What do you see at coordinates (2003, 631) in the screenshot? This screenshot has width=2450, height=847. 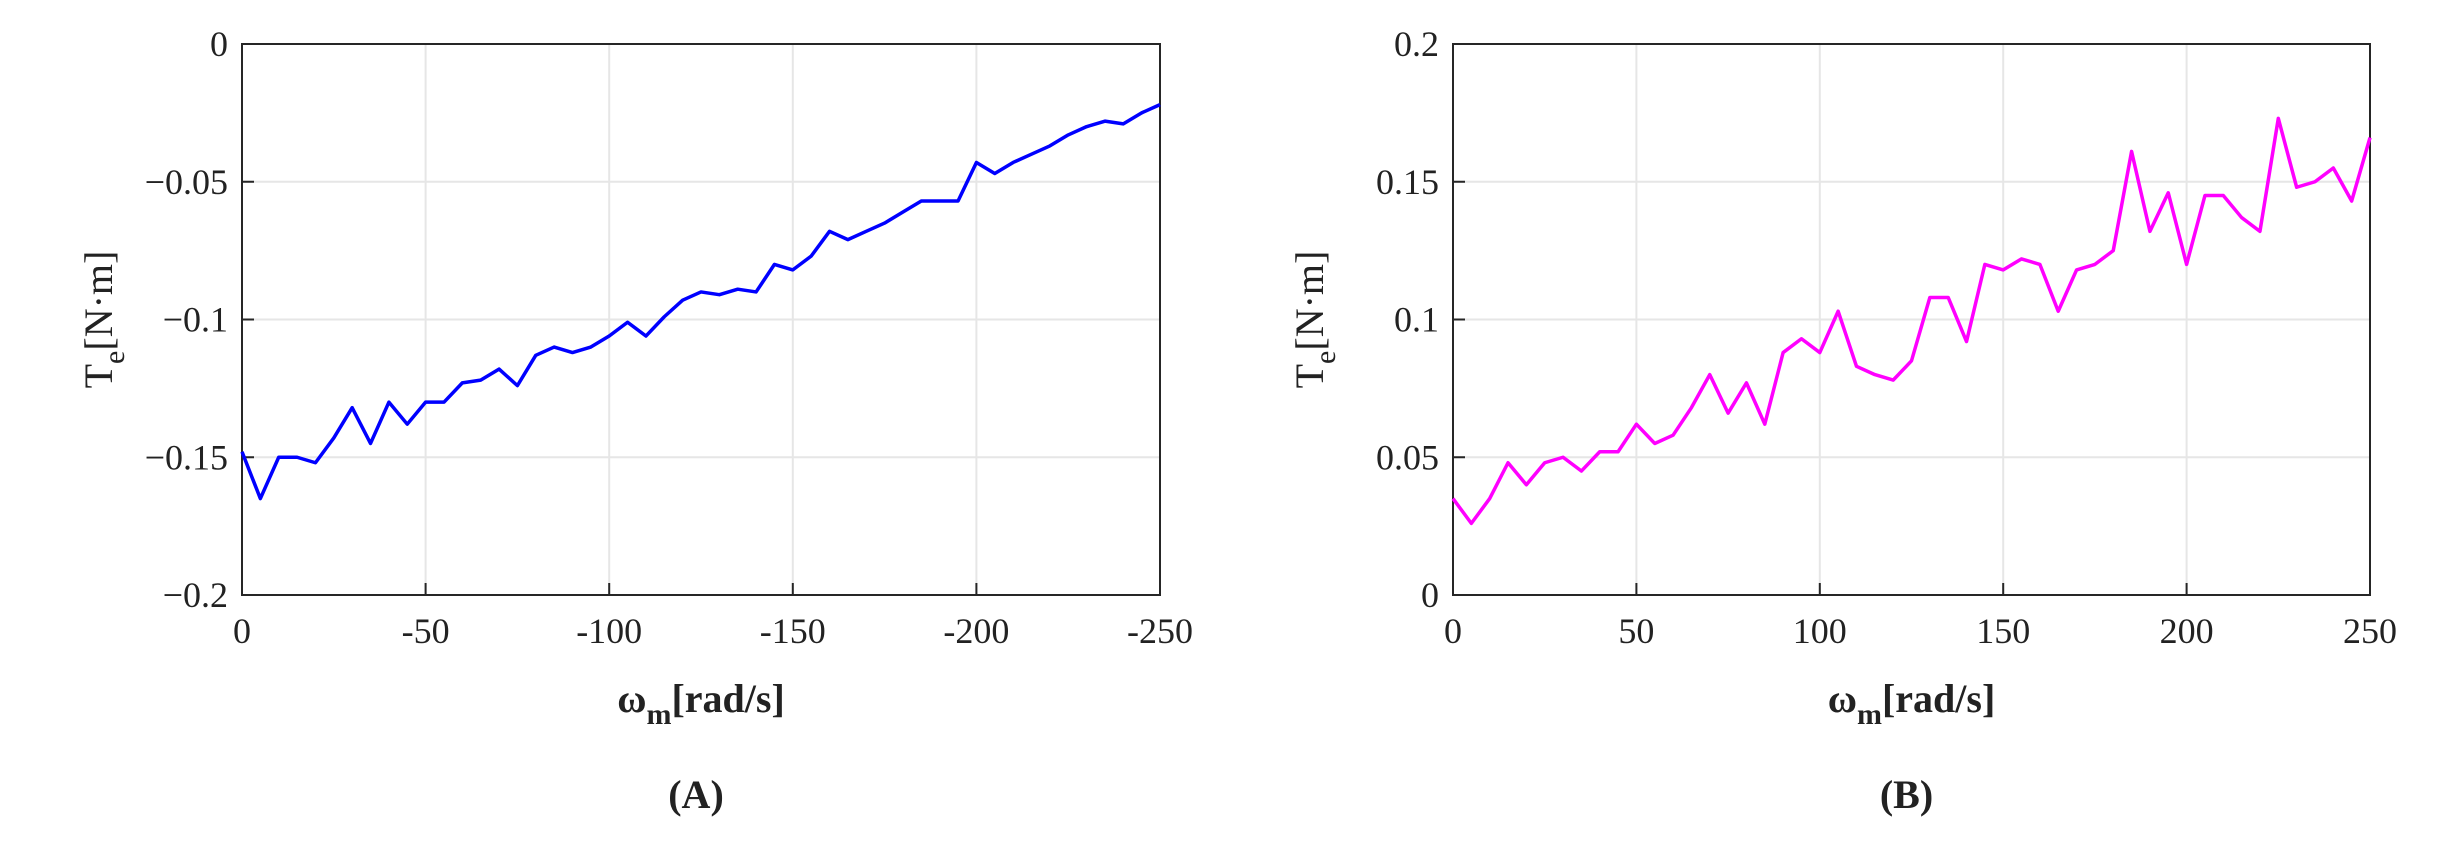 I see `x-tick-label: 150` at bounding box center [2003, 631].